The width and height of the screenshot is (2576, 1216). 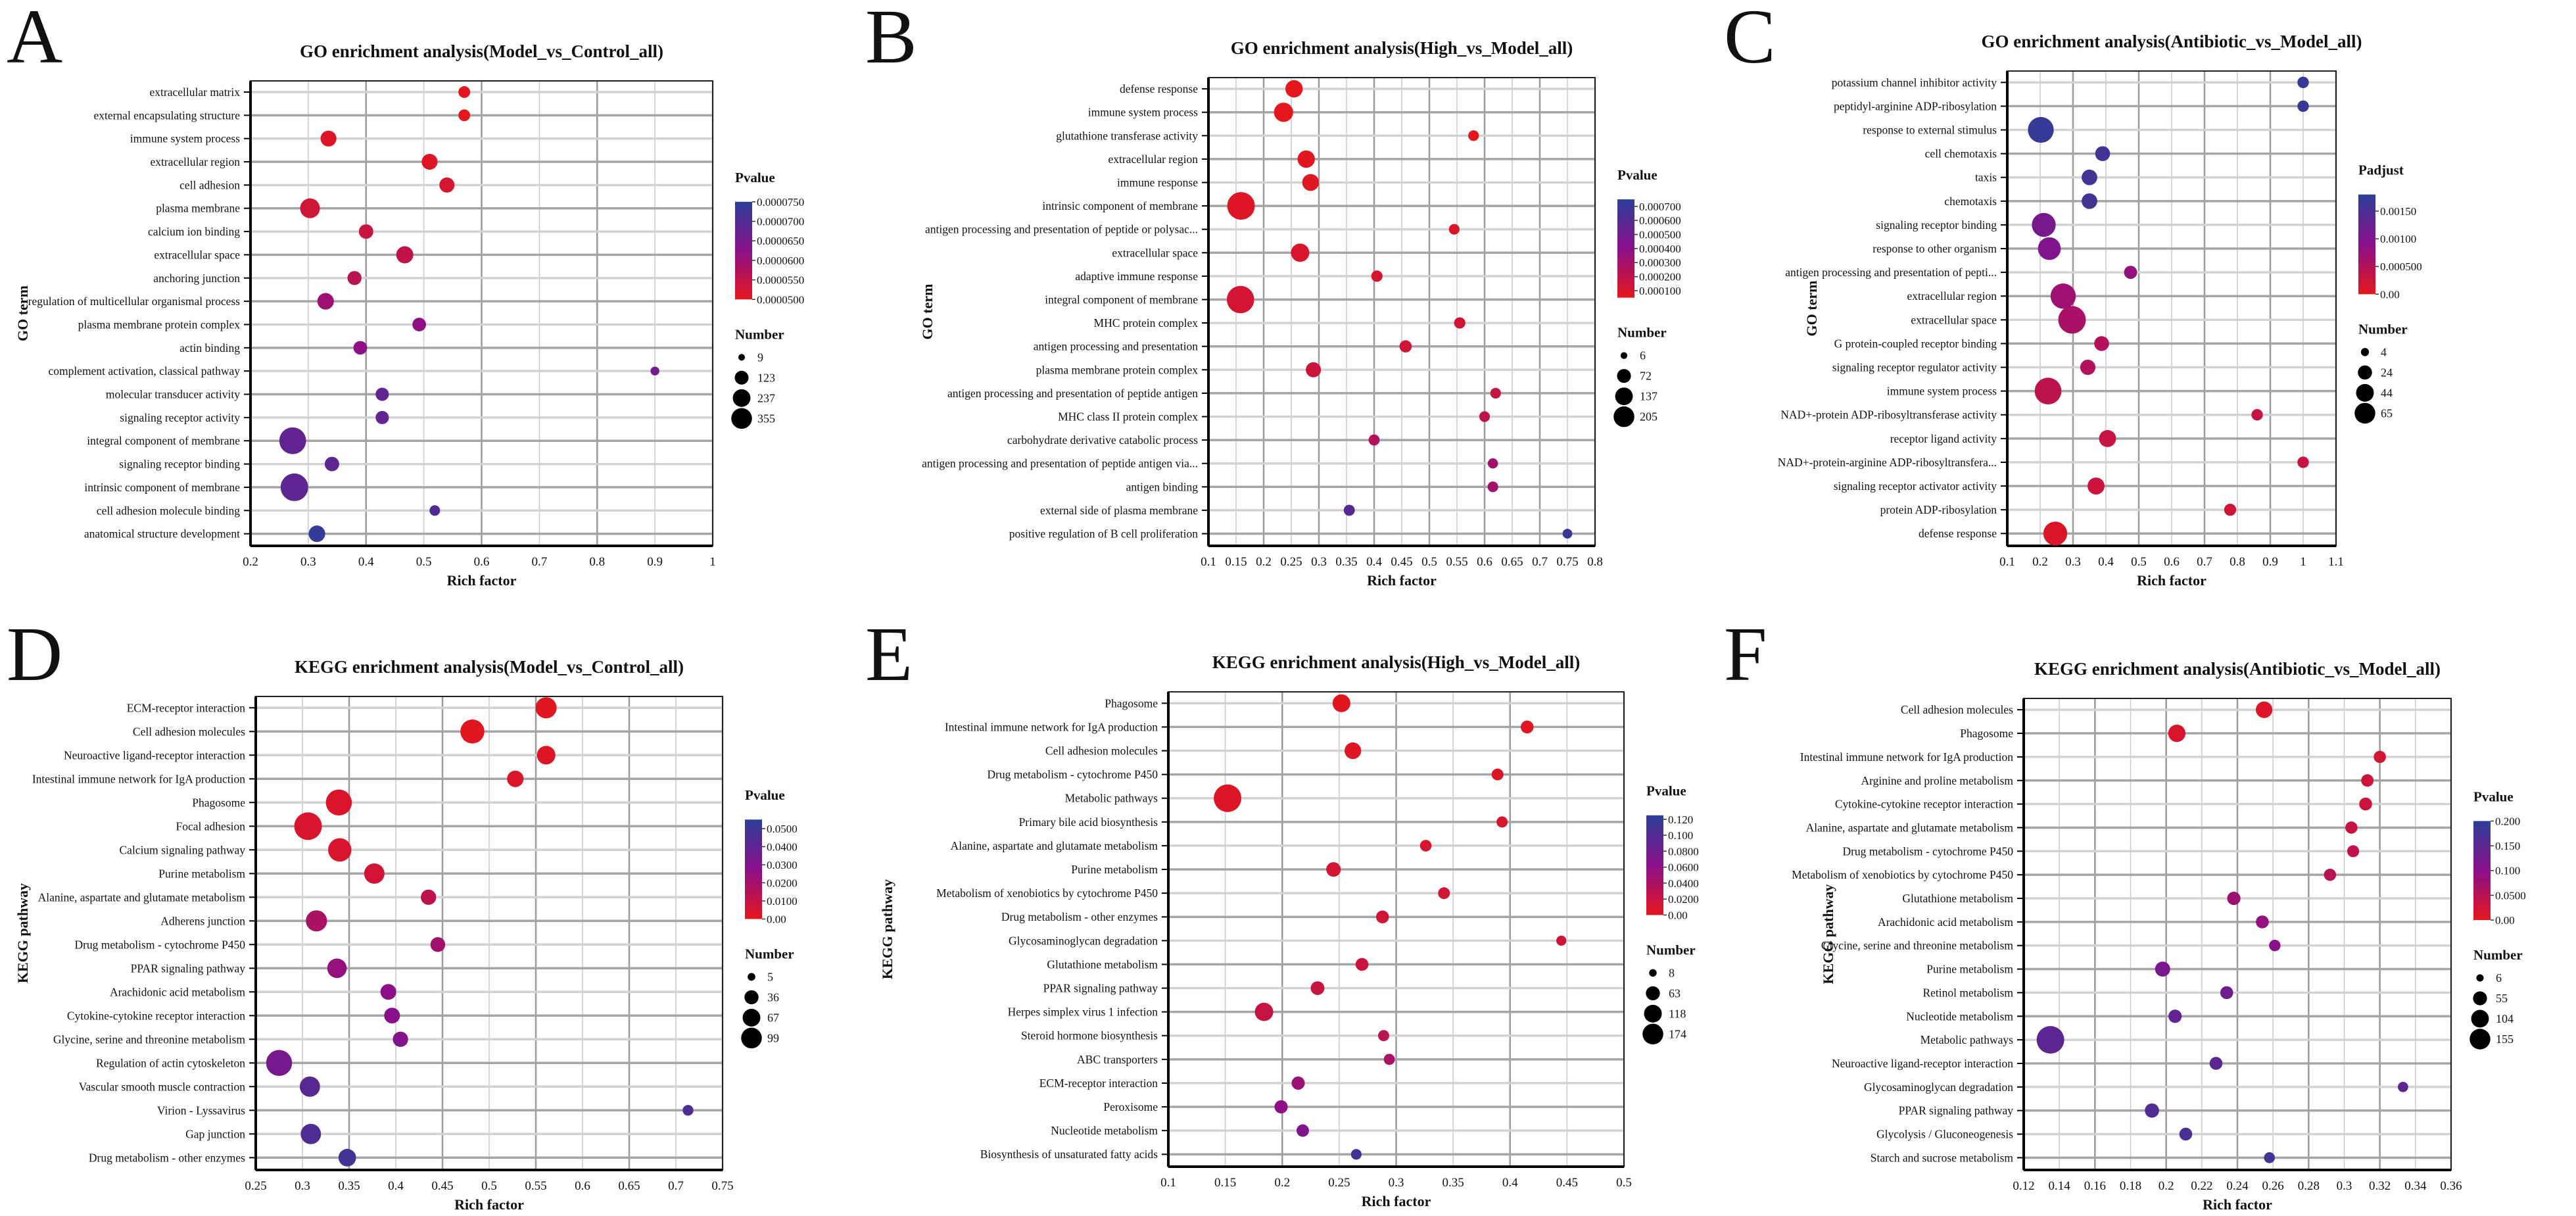 What do you see at coordinates (195, 161) in the screenshot?
I see `y-tick-label: extracellular region` at bounding box center [195, 161].